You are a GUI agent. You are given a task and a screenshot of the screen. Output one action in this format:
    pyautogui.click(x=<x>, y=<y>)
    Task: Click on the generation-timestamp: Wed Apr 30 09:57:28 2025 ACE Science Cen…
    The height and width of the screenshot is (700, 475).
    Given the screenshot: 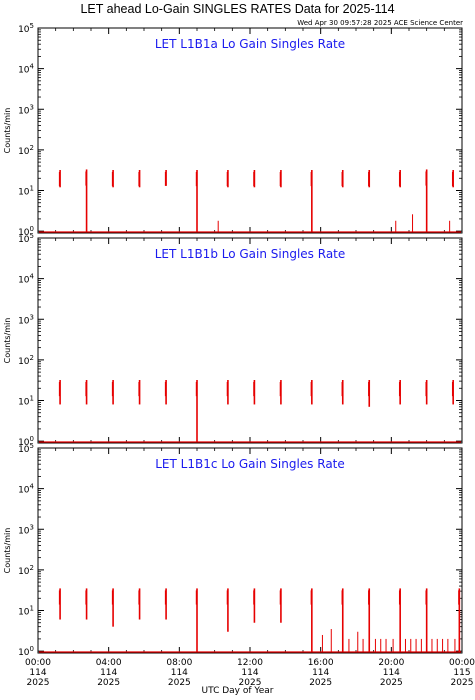 What is the action you would take?
    pyautogui.click(x=380, y=23)
    